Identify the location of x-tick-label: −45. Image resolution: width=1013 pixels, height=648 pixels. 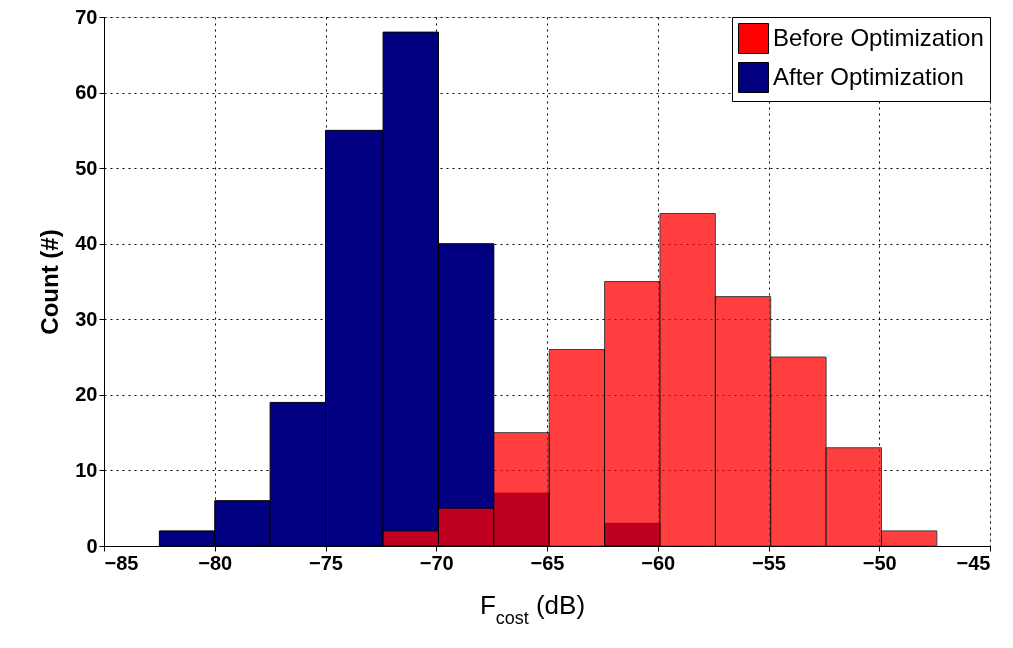
(973, 562).